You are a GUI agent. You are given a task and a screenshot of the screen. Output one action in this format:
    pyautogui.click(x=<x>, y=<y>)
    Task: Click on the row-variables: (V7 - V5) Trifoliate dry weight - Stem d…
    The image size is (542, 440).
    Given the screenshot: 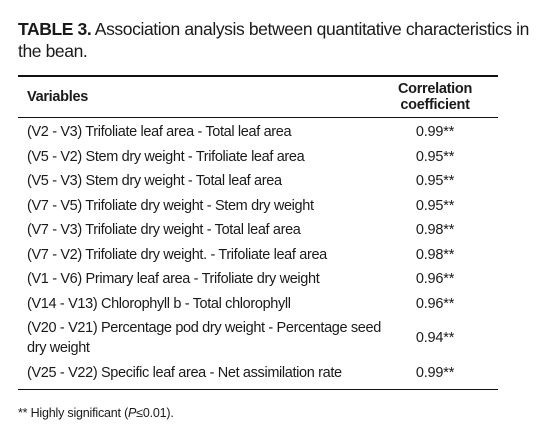 What is the action you would take?
    pyautogui.click(x=170, y=205)
    